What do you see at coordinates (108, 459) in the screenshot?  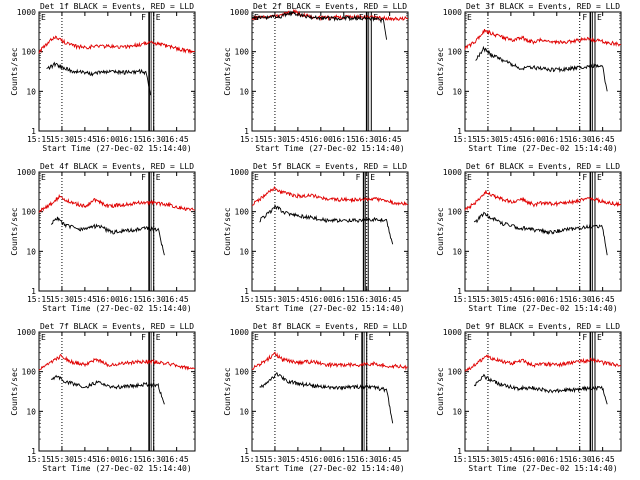 I see `panel-7-xtick-label-3: 16:00` at bounding box center [108, 459].